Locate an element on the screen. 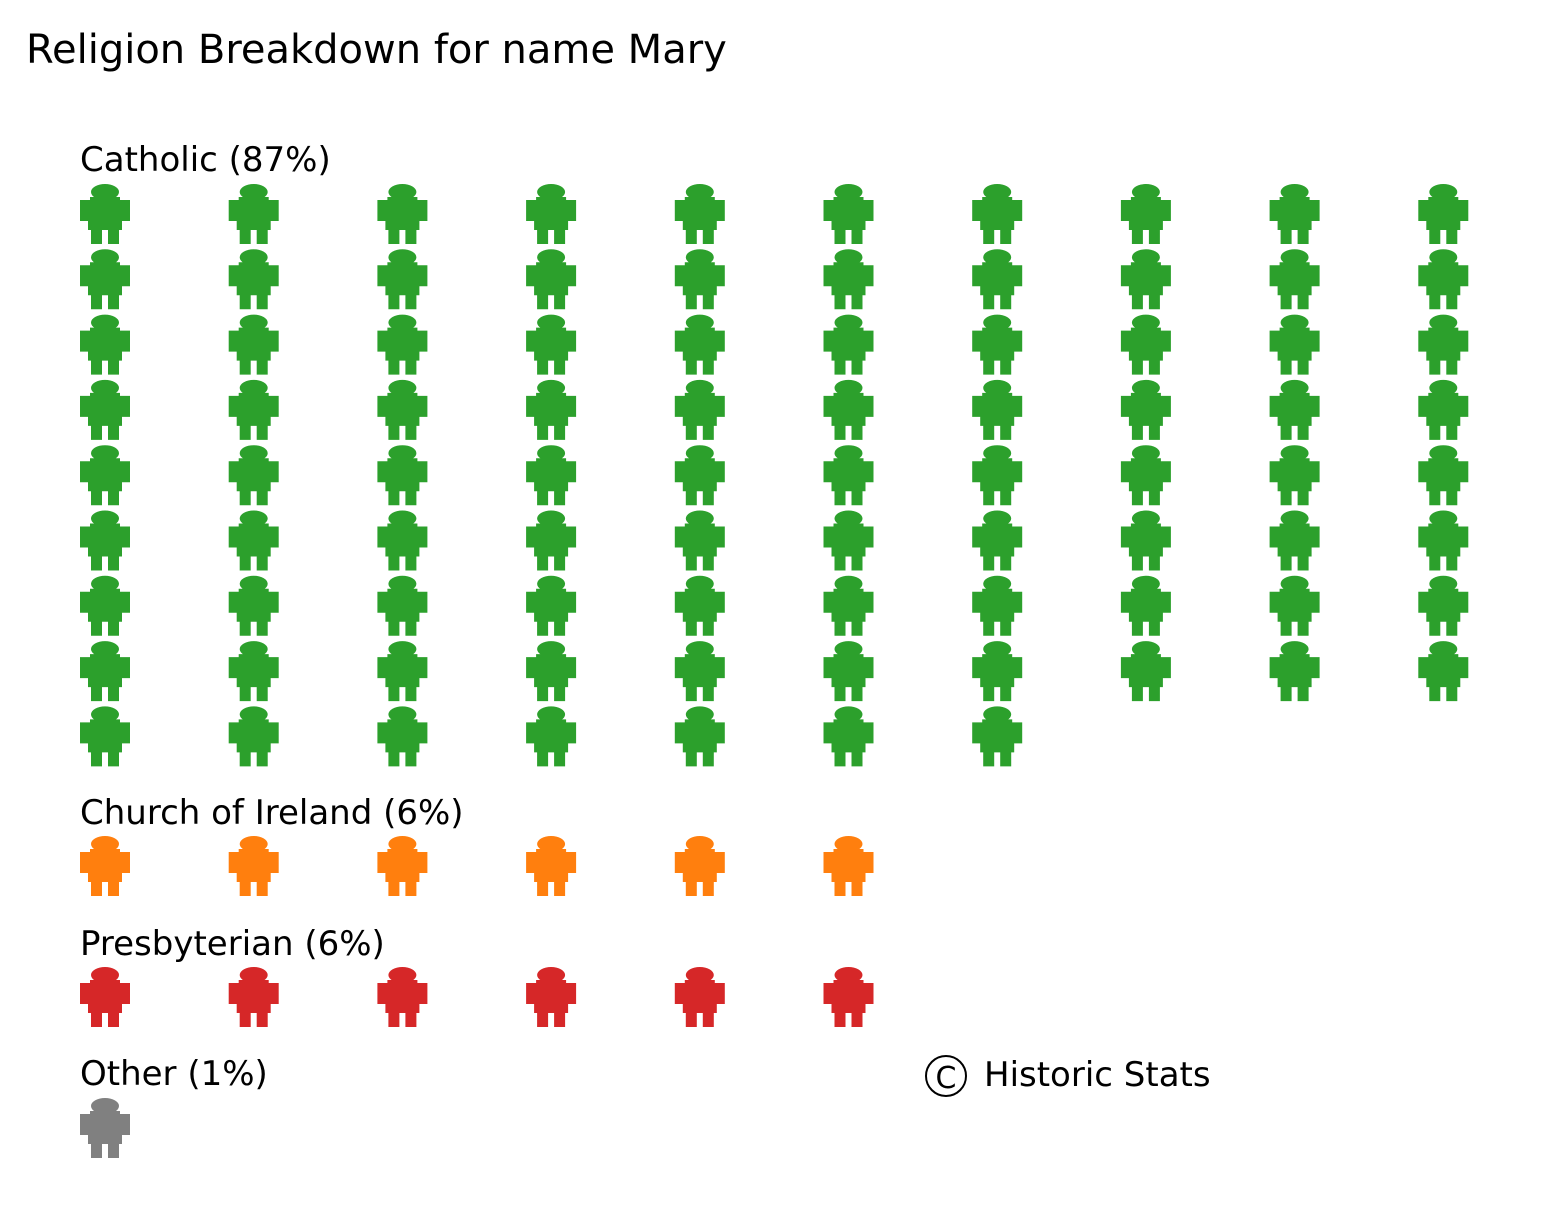  group-label: Catholic (87%) is located at coordinates (205, 160).